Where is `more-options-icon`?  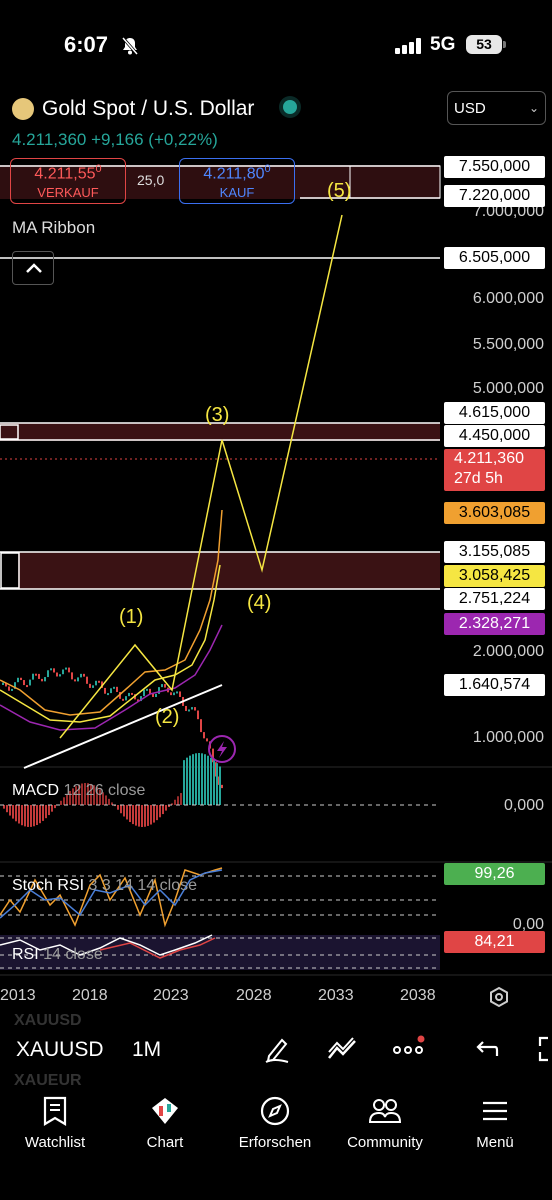 more-options-icon is located at coordinates (409, 1049).